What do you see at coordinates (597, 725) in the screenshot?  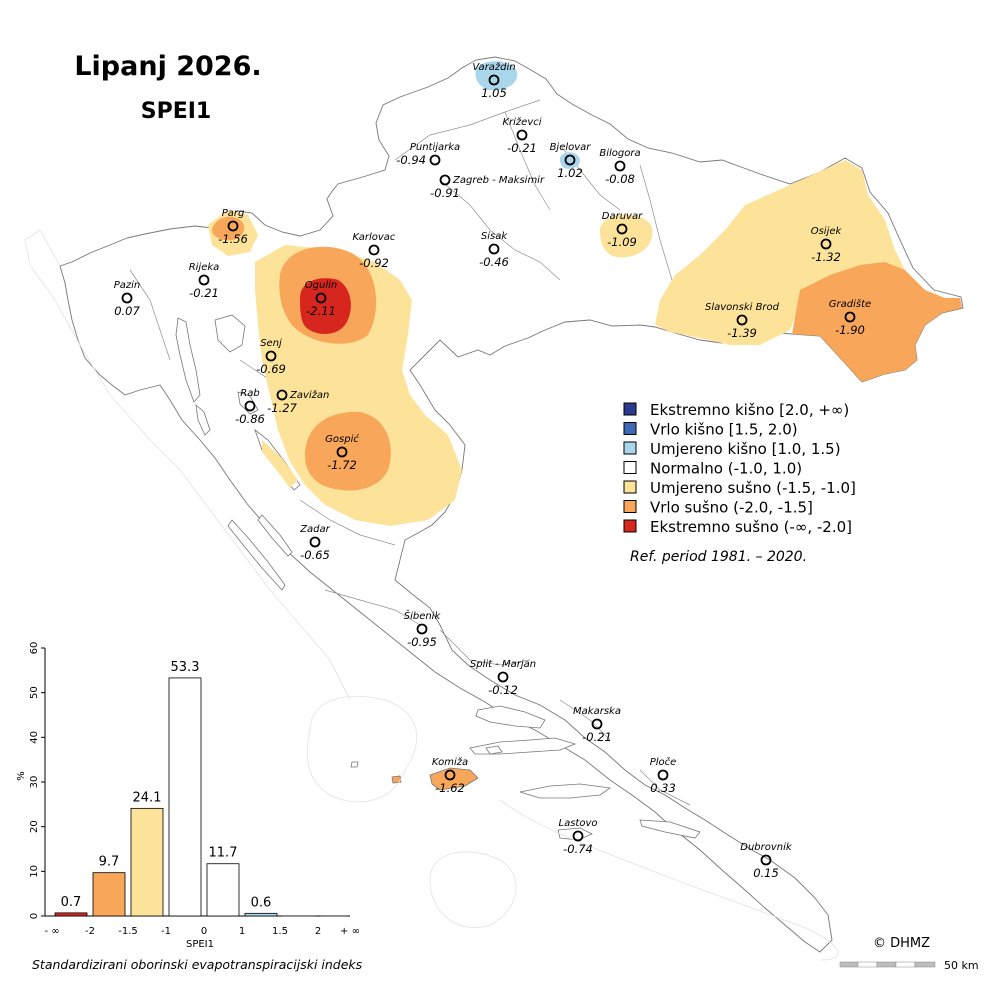 I see `station-24: Makarska -0.21` at bounding box center [597, 725].